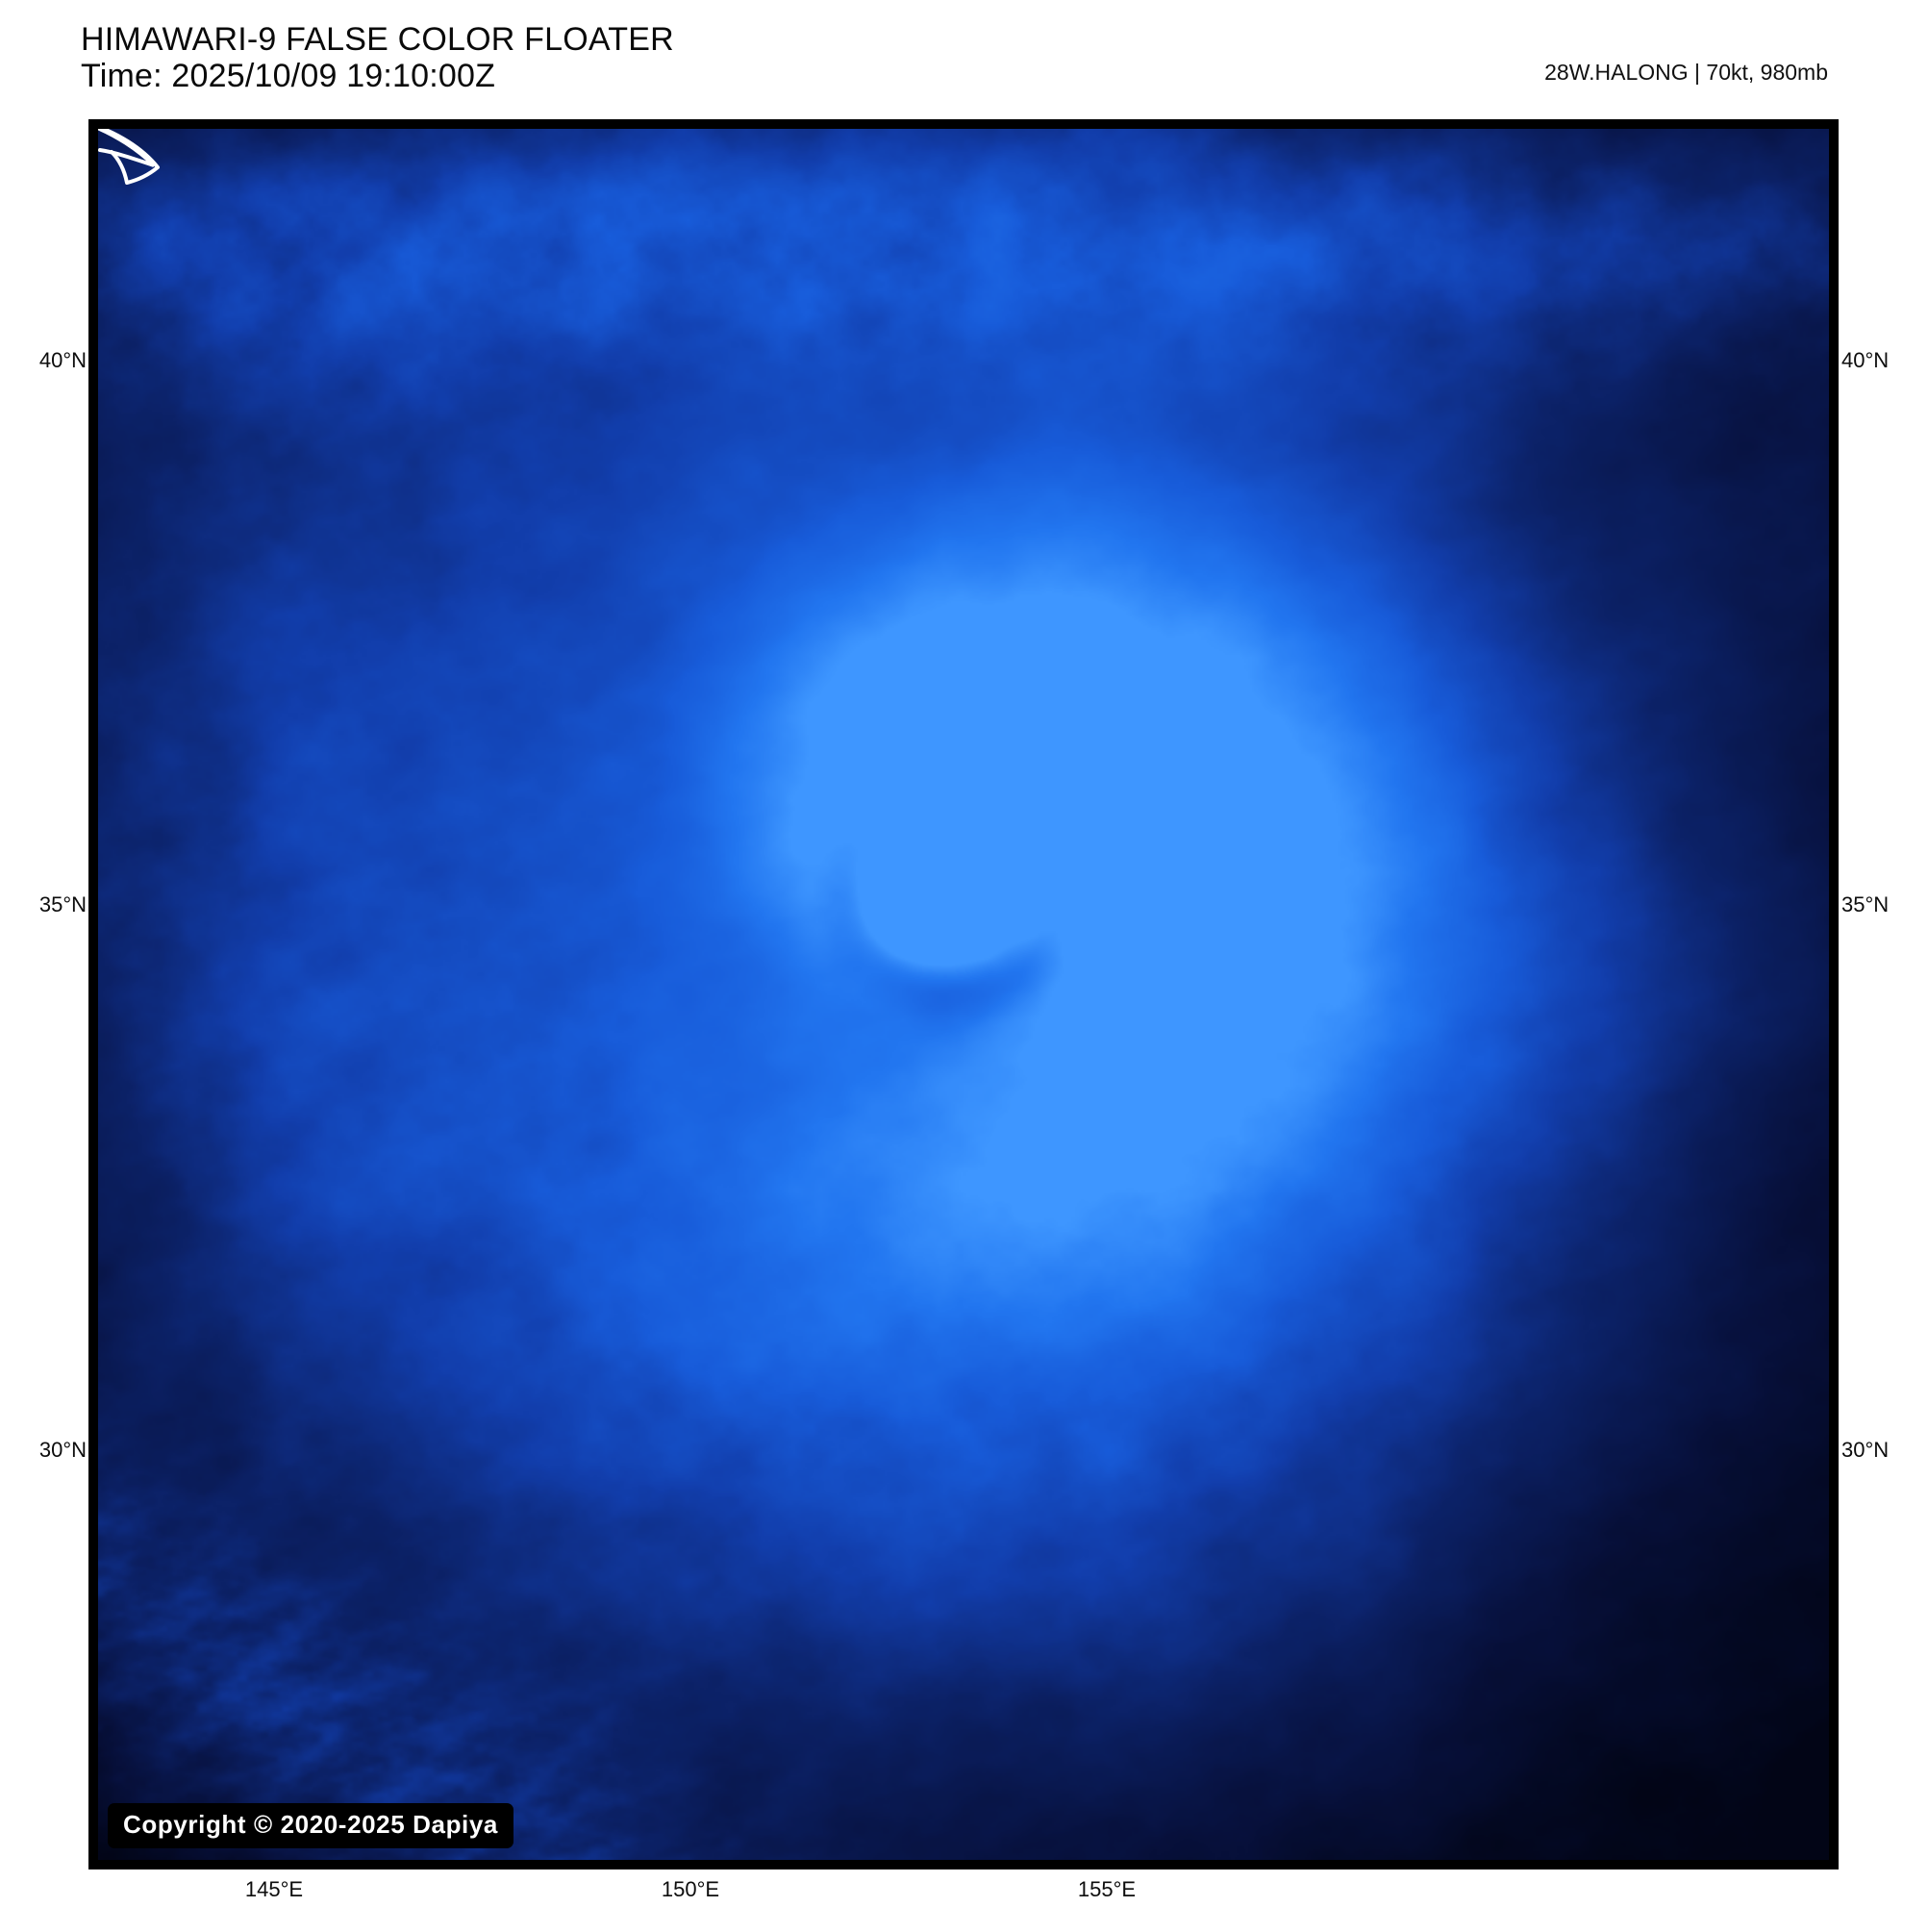 Image resolution: width=1928 pixels, height=1932 pixels. I want to click on lat-label-left-40n: 40°N, so click(62, 360).